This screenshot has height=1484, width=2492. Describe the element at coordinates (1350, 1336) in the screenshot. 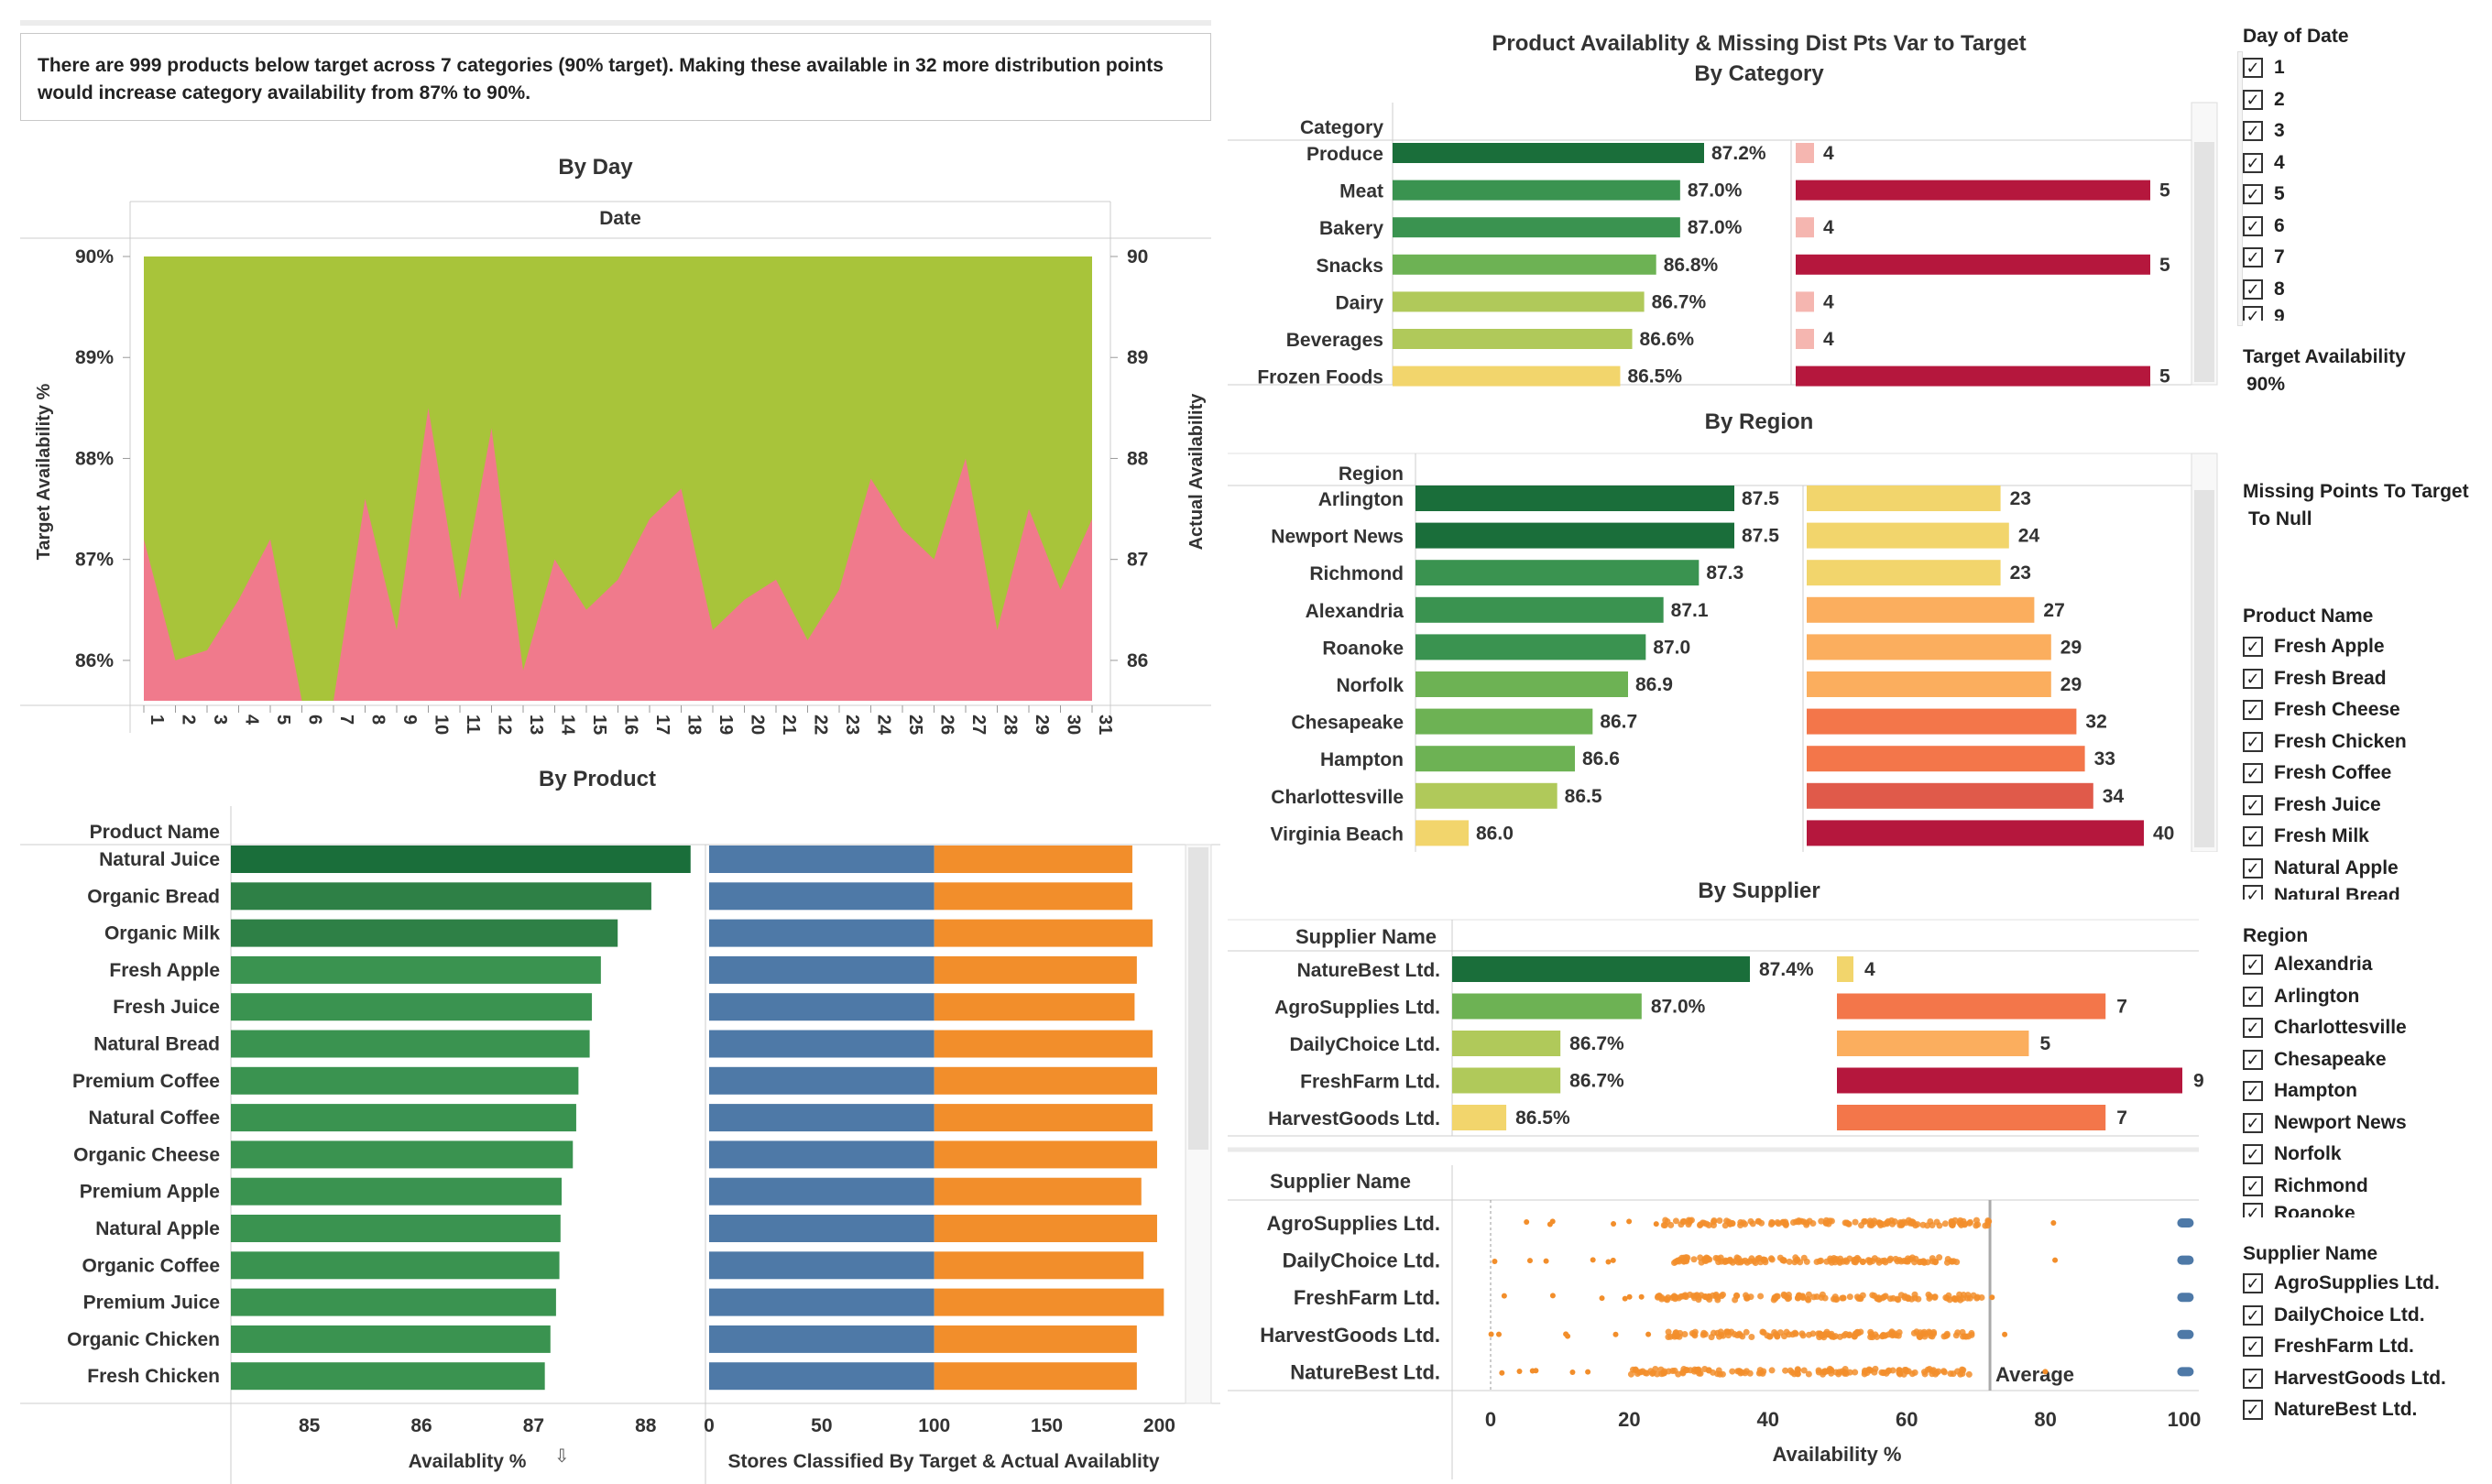

I see `scatter-row-label: HarvestGoods Ltd.` at that location.